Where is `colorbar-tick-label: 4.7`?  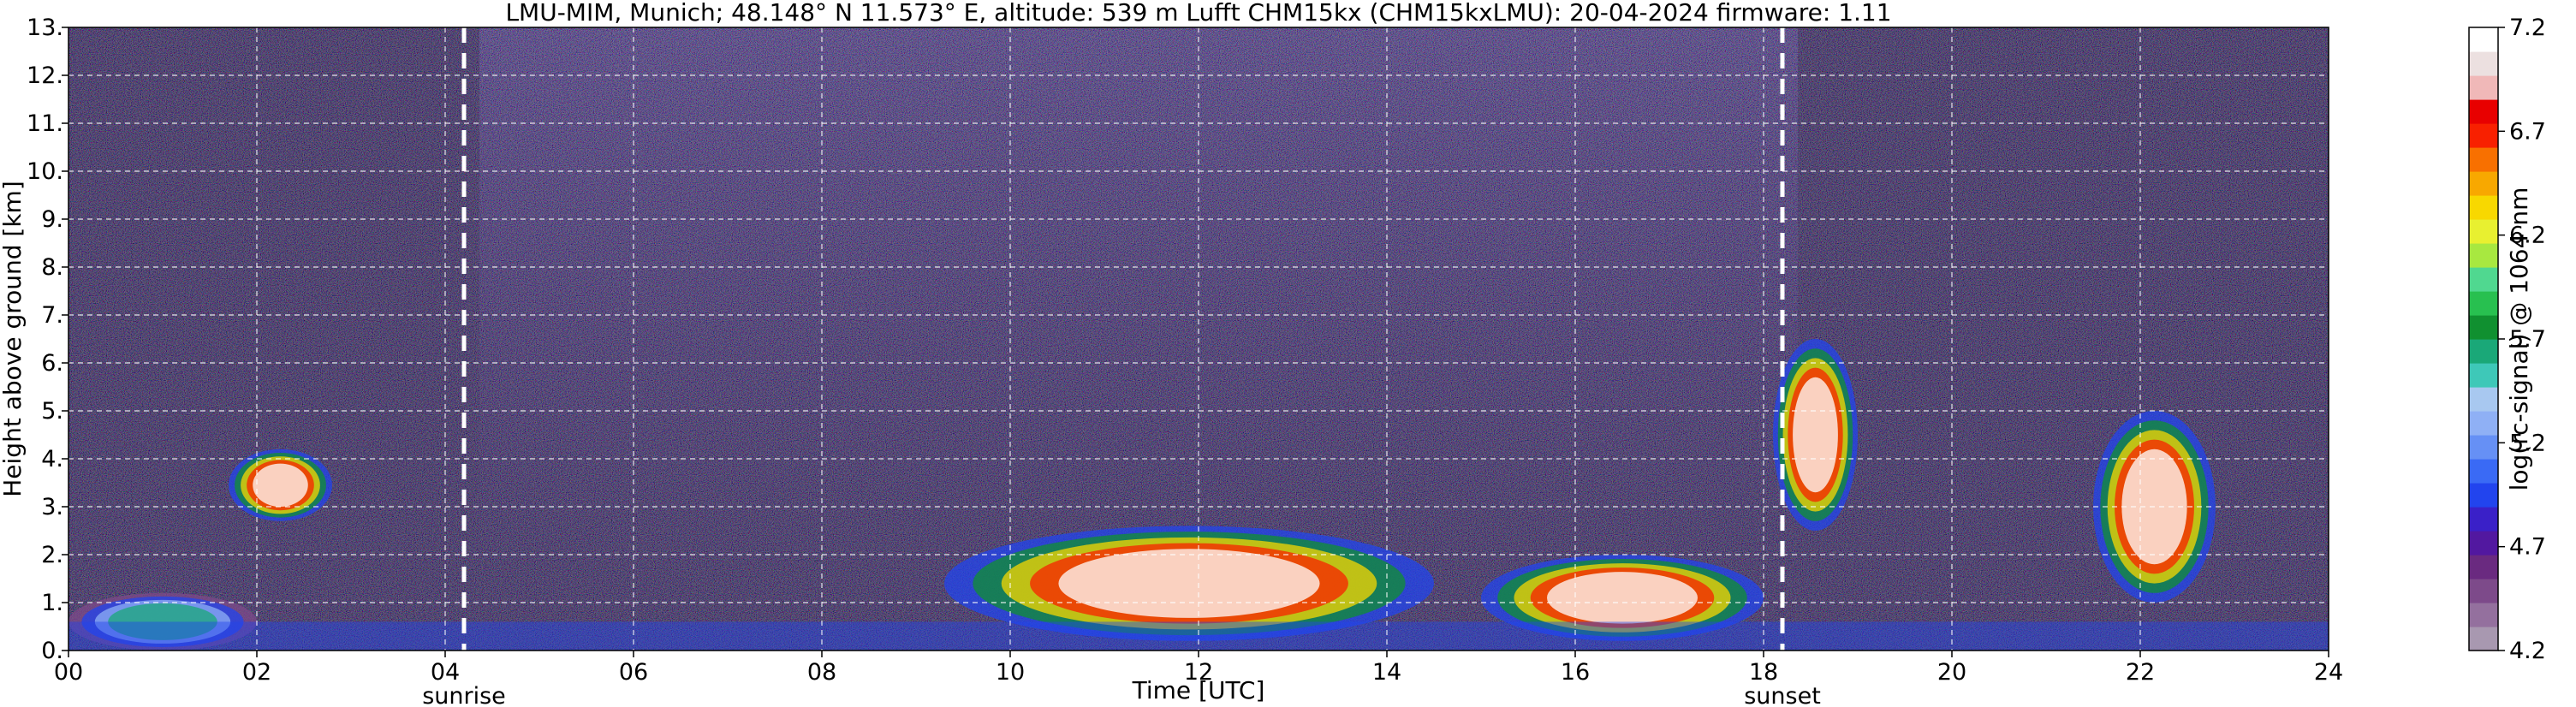
colorbar-tick-label: 4.7 is located at coordinates (2527, 547).